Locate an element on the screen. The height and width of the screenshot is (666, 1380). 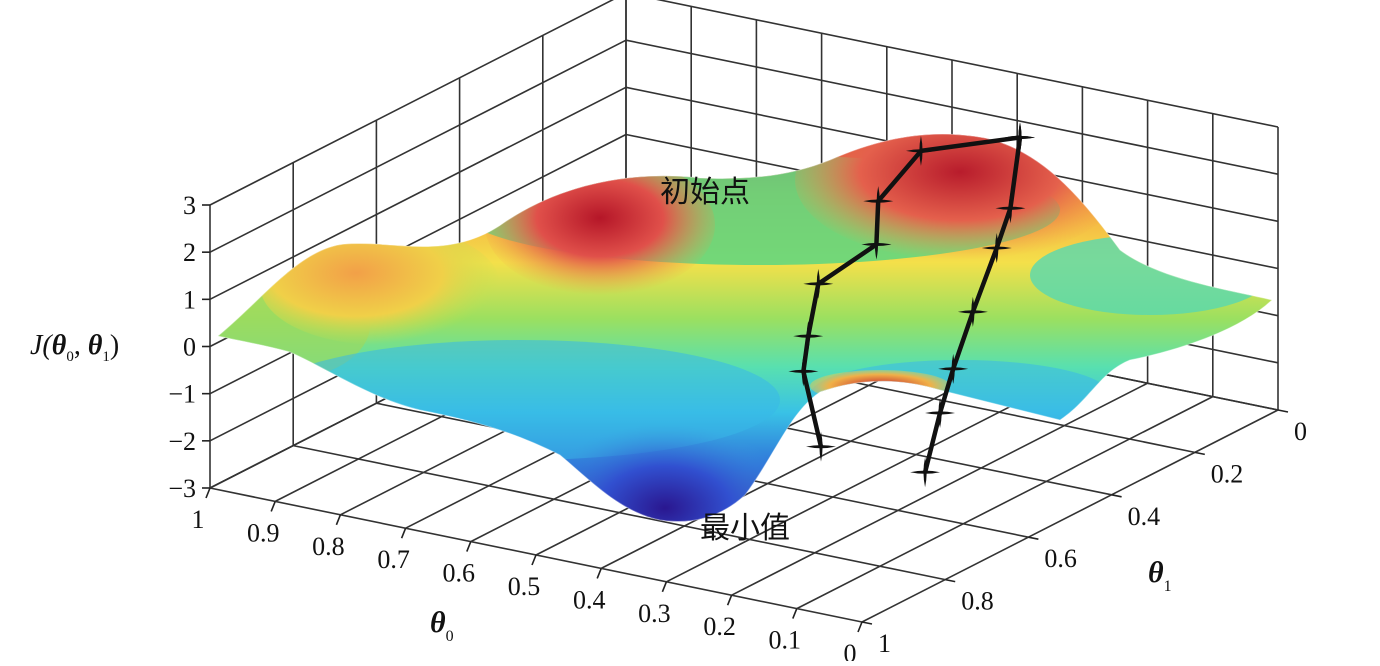
theta1-tick-label: 0.6 is located at coordinates (1060, 558).